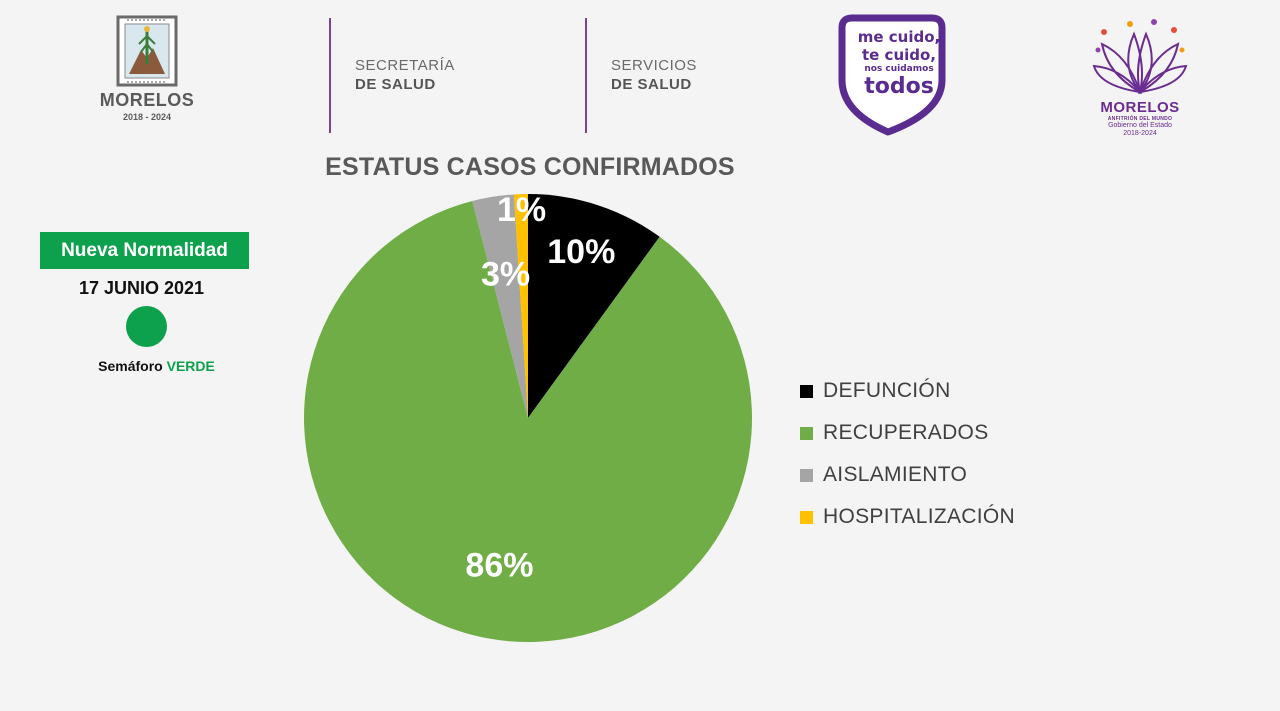 This screenshot has height=711, width=1280. I want to click on agency-1-line1: SECRETARÍA, so click(405, 65).